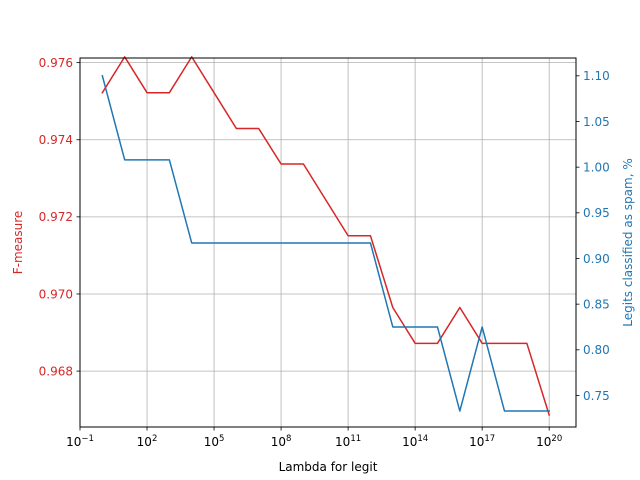 Image resolution: width=640 pixels, height=480 pixels. I want to click on right-y-tick-label: 0.85, so click(596, 304).